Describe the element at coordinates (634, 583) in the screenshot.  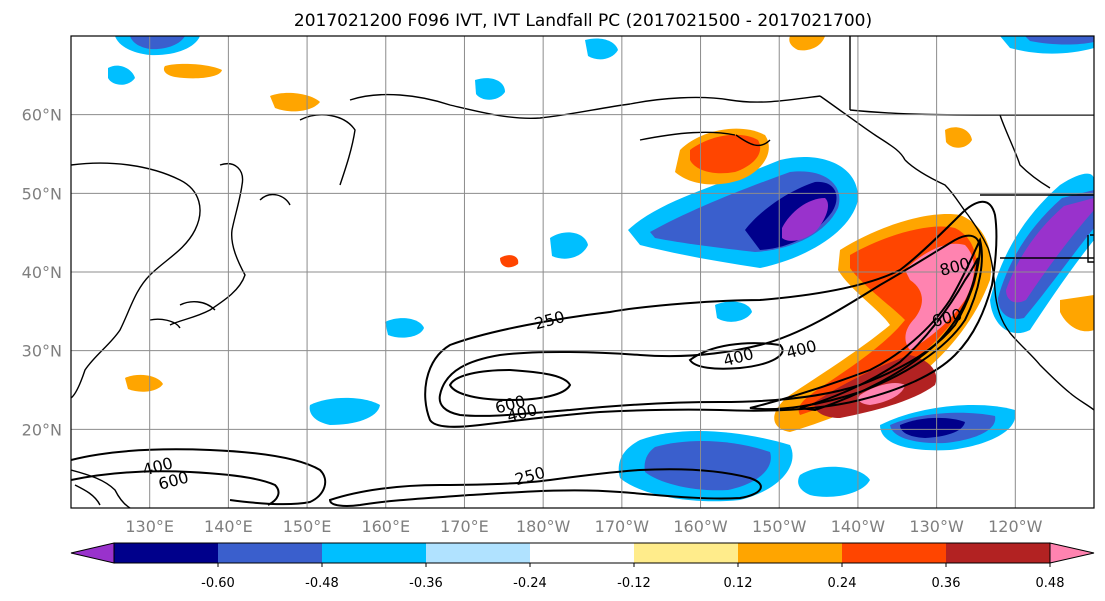
I see `colorbar-tick-label: -0.12` at that location.